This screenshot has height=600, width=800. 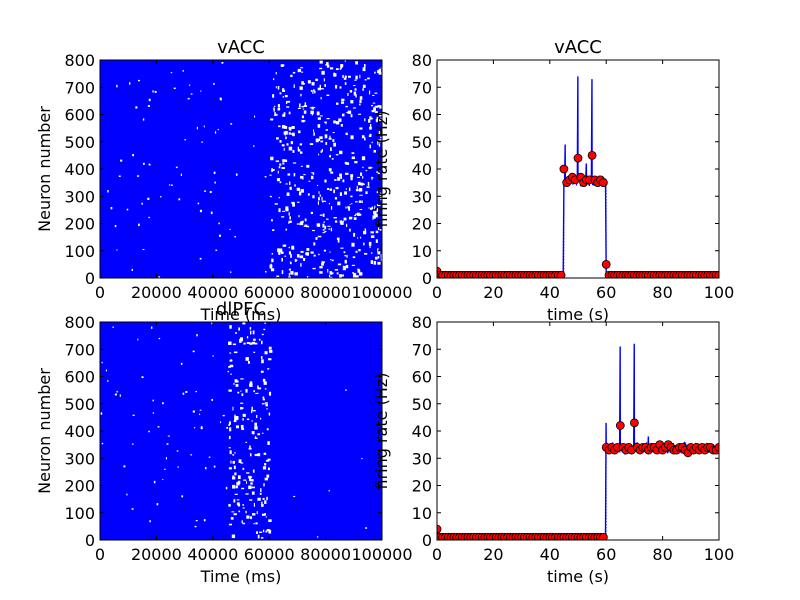 What do you see at coordinates (422, 87) in the screenshot?
I see `y-tick-label: 70` at bounding box center [422, 87].